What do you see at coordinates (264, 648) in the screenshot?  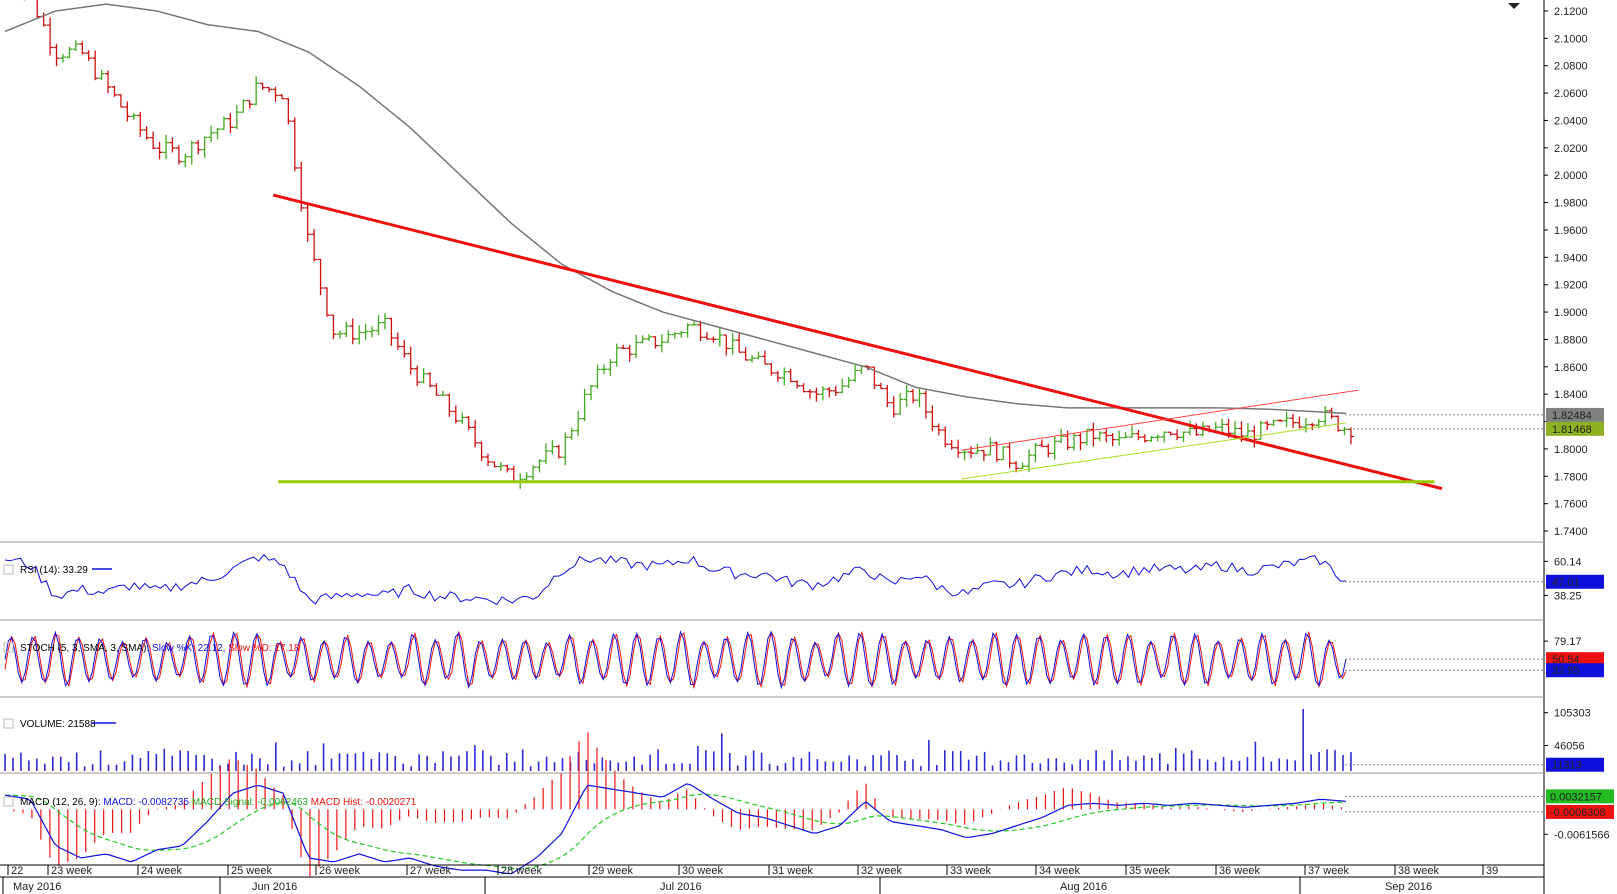 I see `stoch-d-label: Slow %D: 17.18` at bounding box center [264, 648].